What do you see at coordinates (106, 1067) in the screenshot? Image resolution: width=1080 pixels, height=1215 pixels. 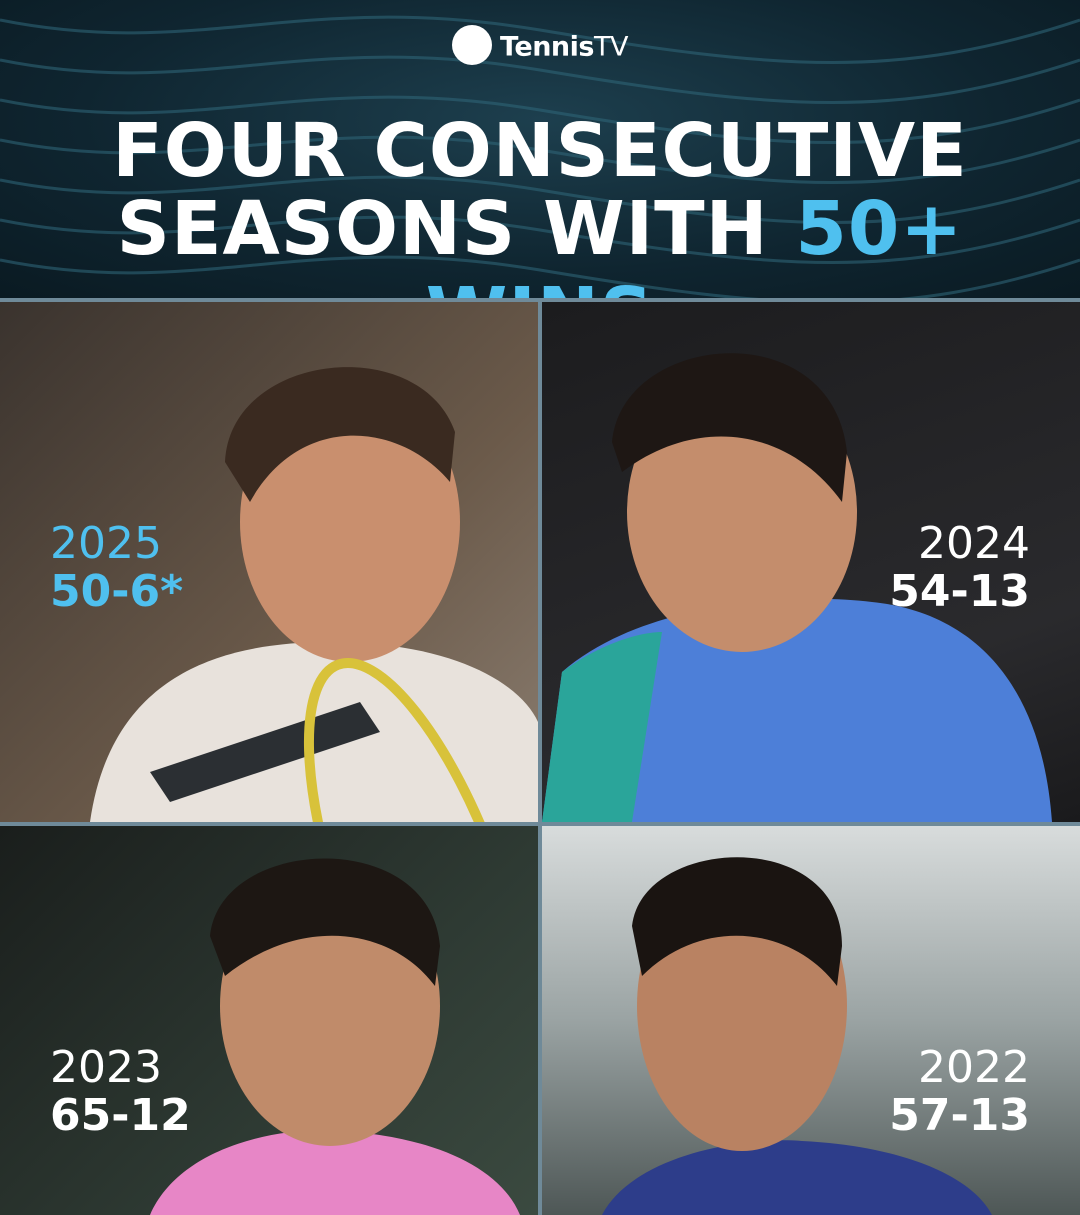 I see `year: 2023` at bounding box center [106, 1067].